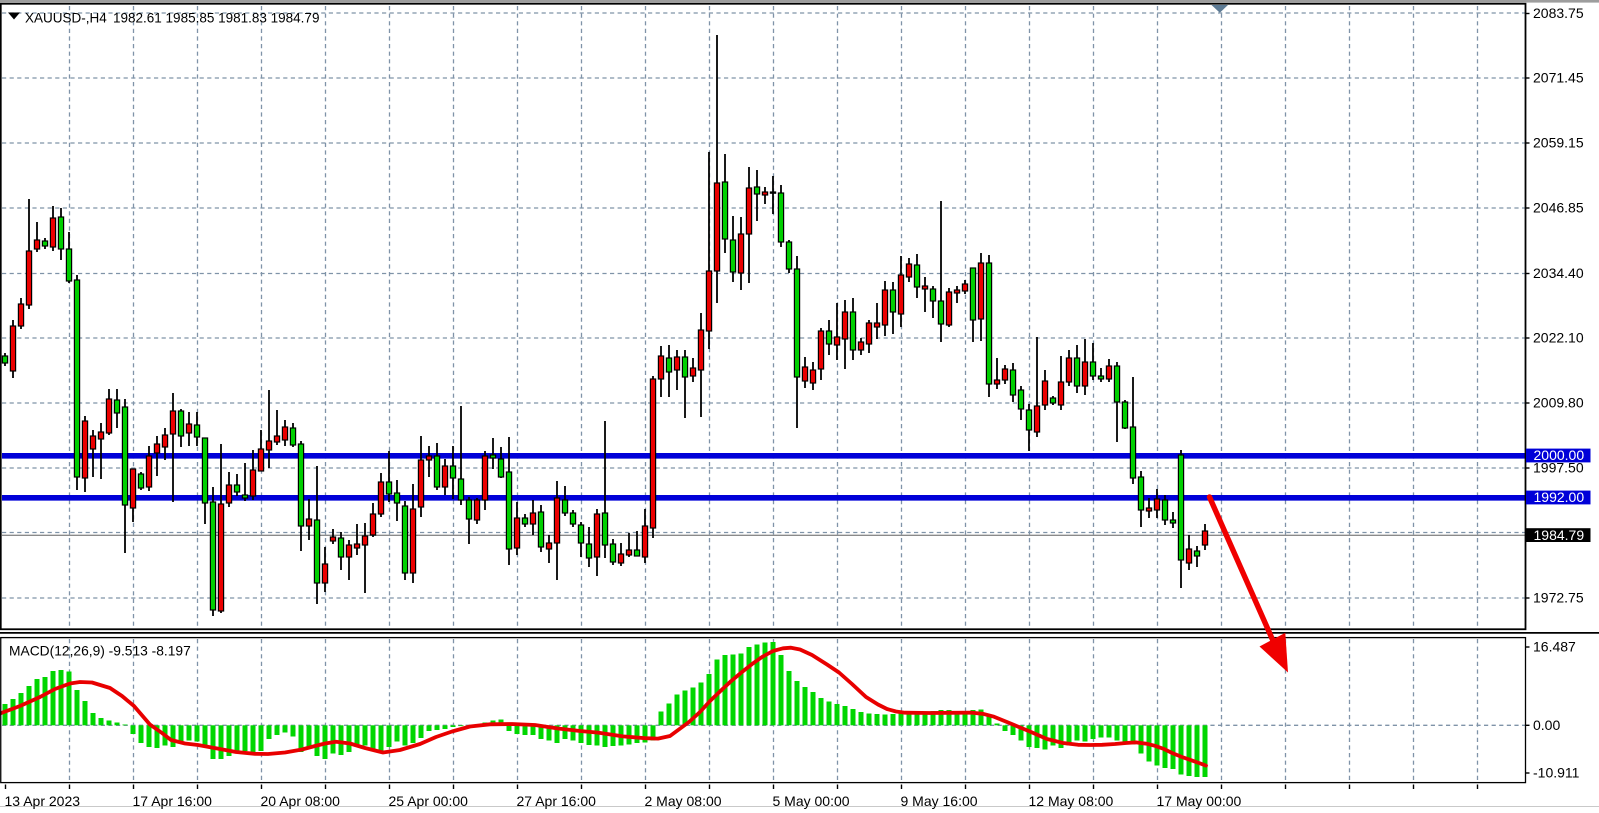  What do you see at coordinates (1071, 801) in the screenshot?
I see `svg-text: 12 May 08:00` at bounding box center [1071, 801].